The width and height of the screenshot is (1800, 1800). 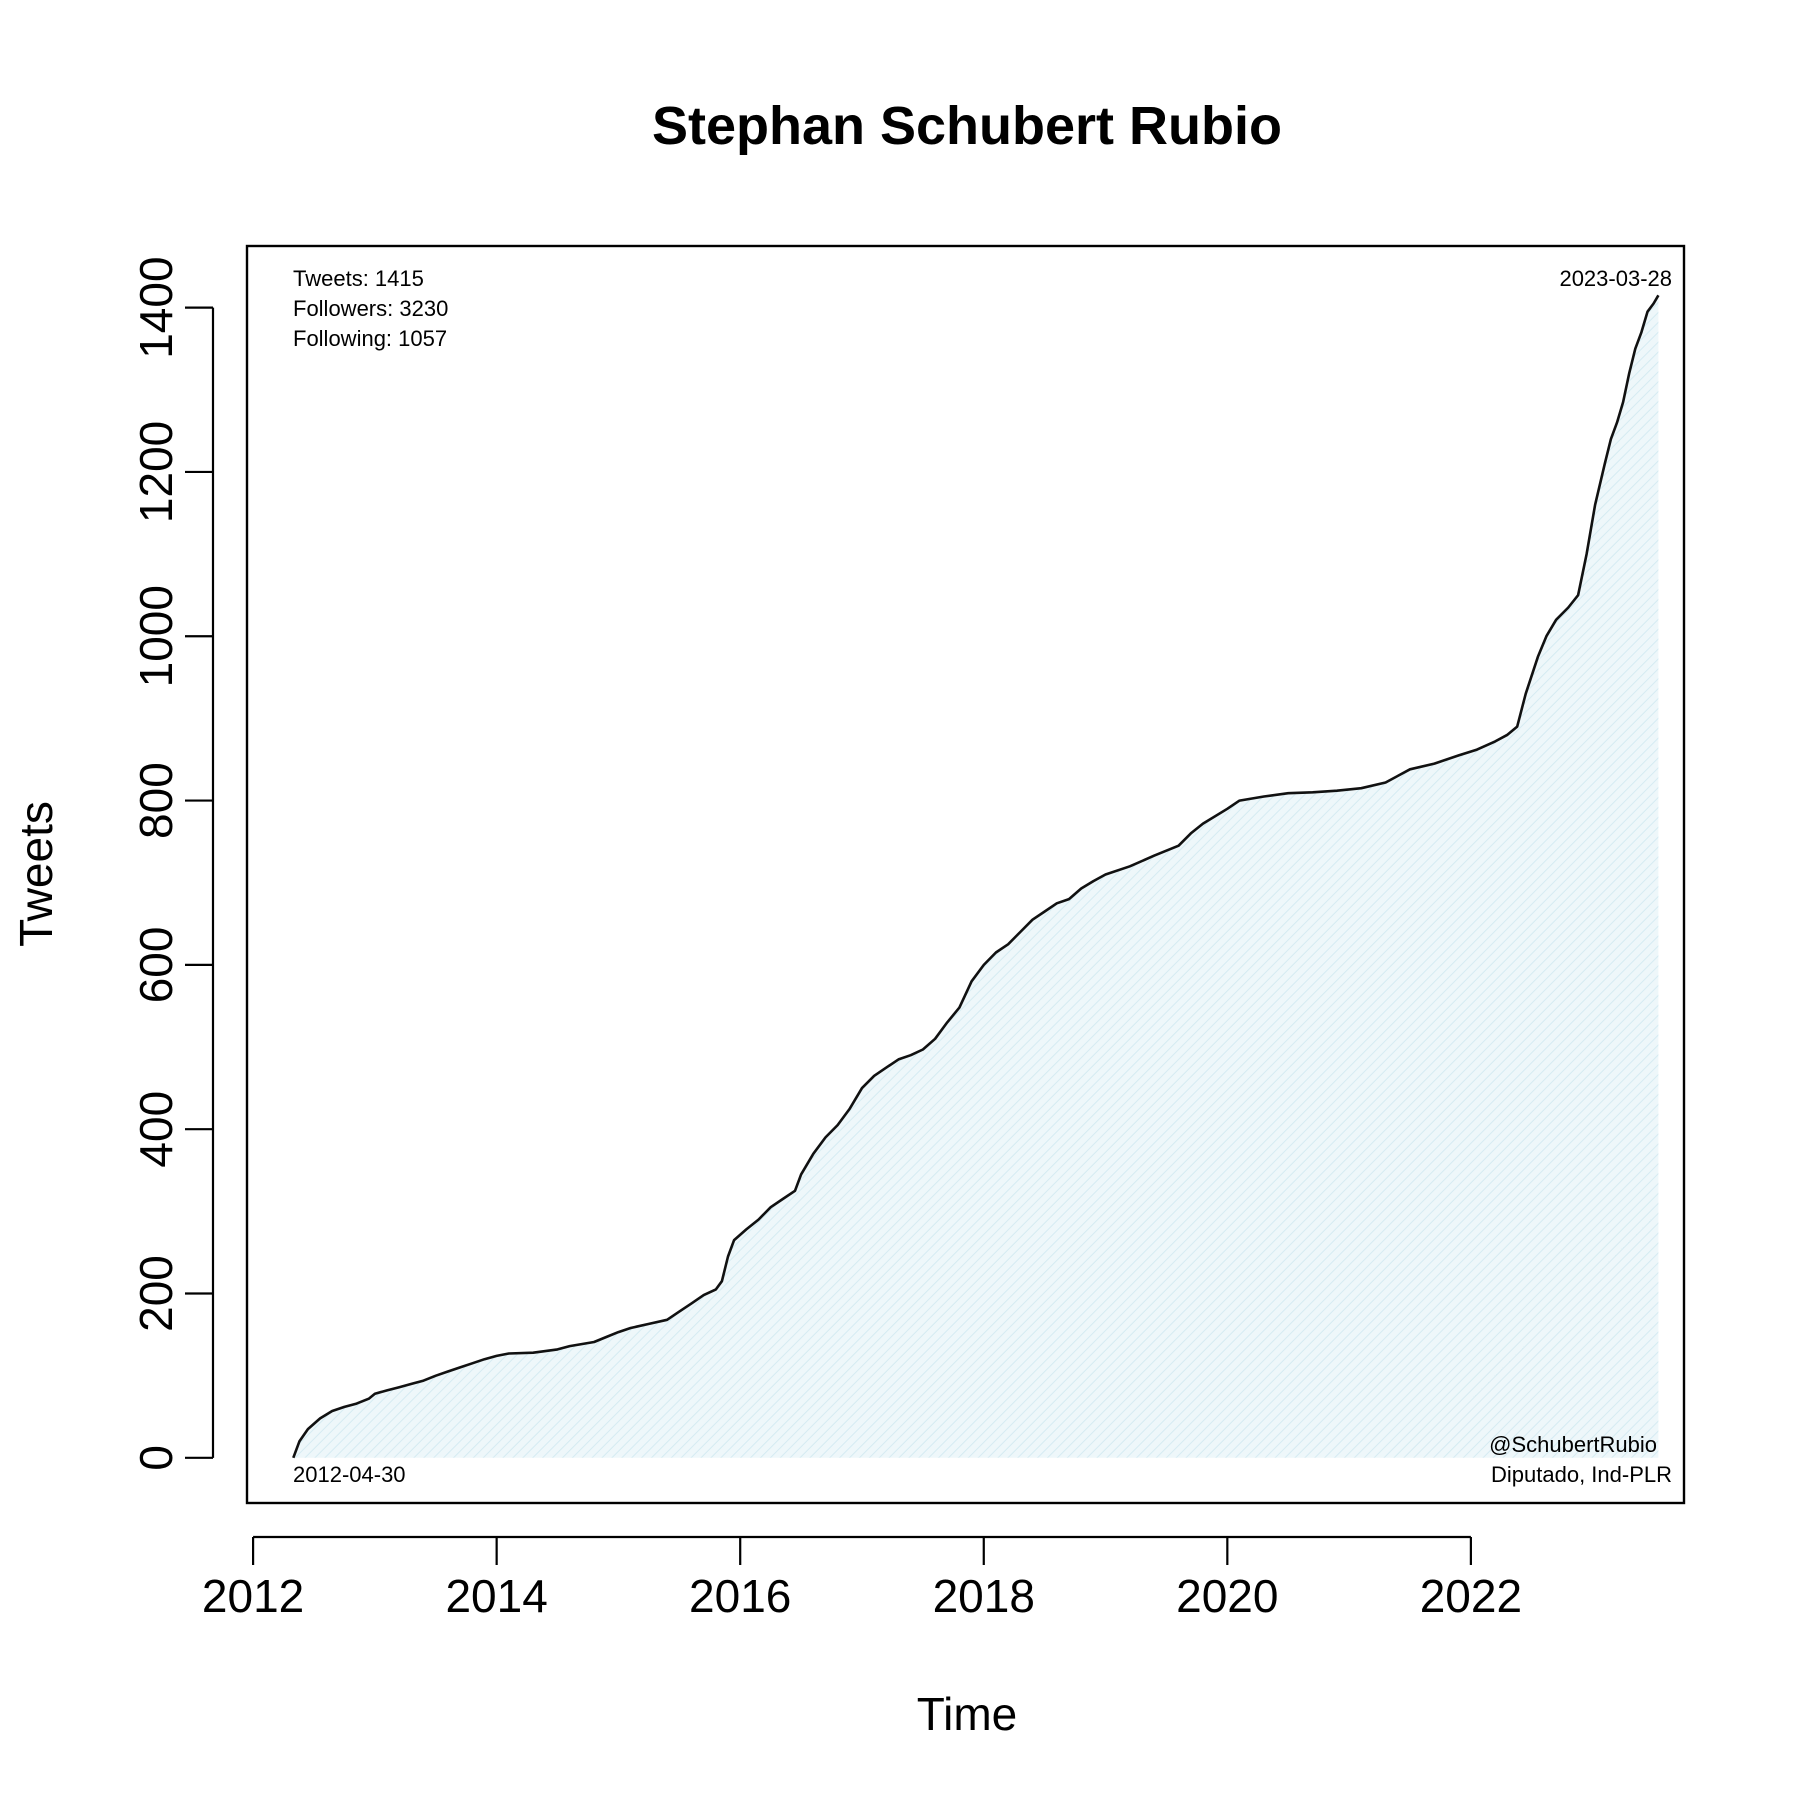 What do you see at coordinates (156, 965) in the screenshot?
I see `y-tick-label: 600` at bounding box center [156, 965].